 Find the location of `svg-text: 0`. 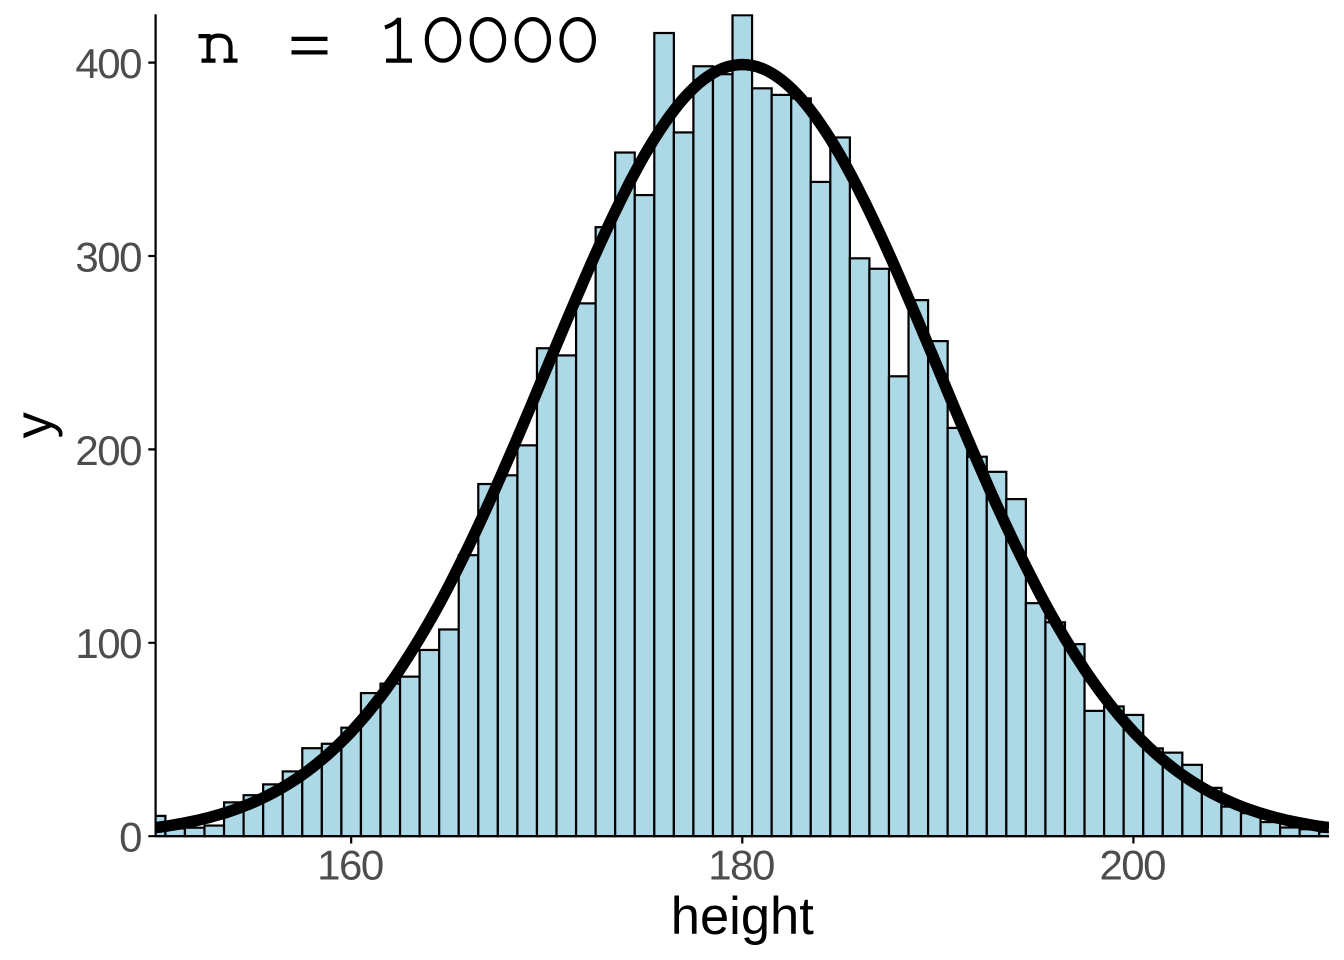

svg-text: 0 is located at coordinates (130, 837).